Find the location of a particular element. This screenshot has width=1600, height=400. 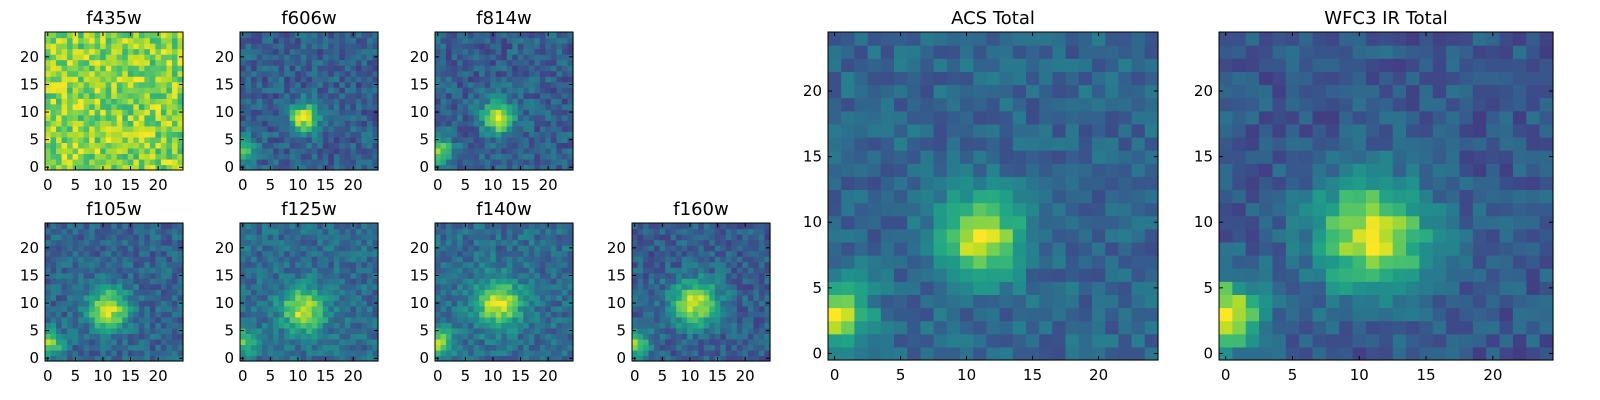

x-tick-label: 5 is located at coordinates (76, 185).